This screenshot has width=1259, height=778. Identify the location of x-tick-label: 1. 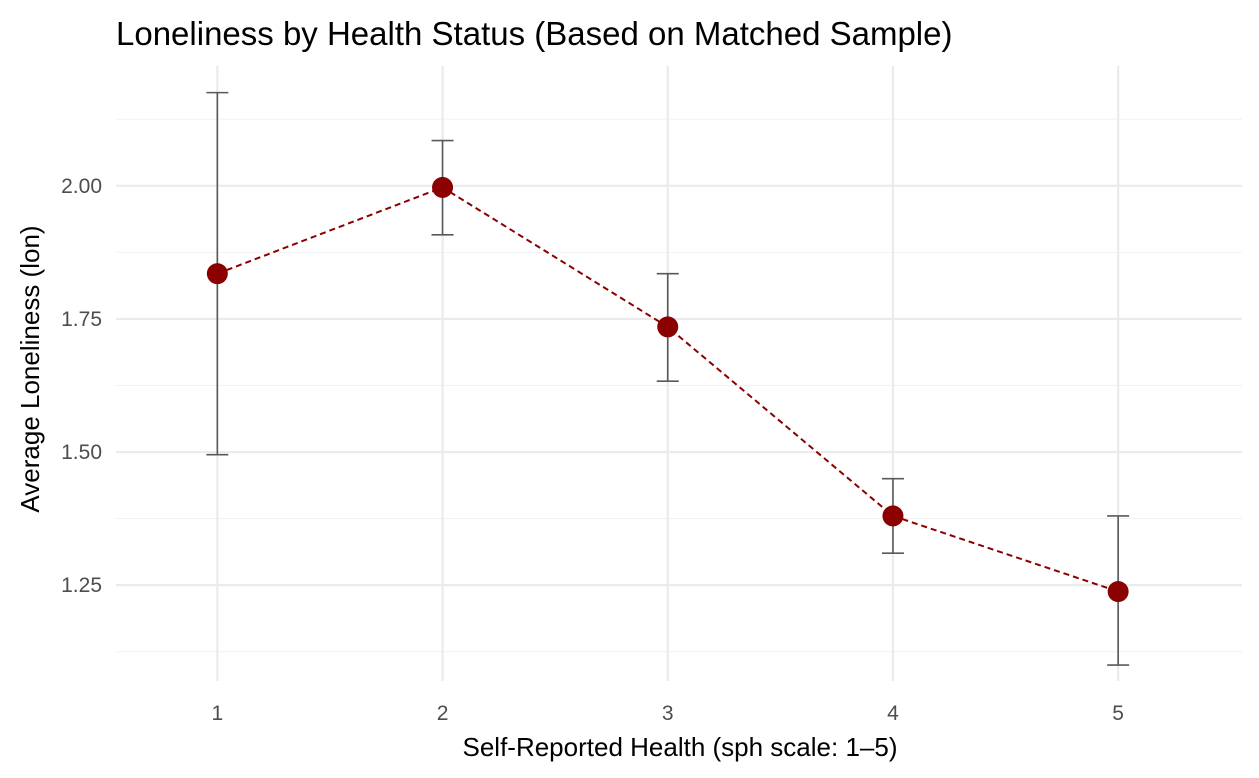
(217, 713).